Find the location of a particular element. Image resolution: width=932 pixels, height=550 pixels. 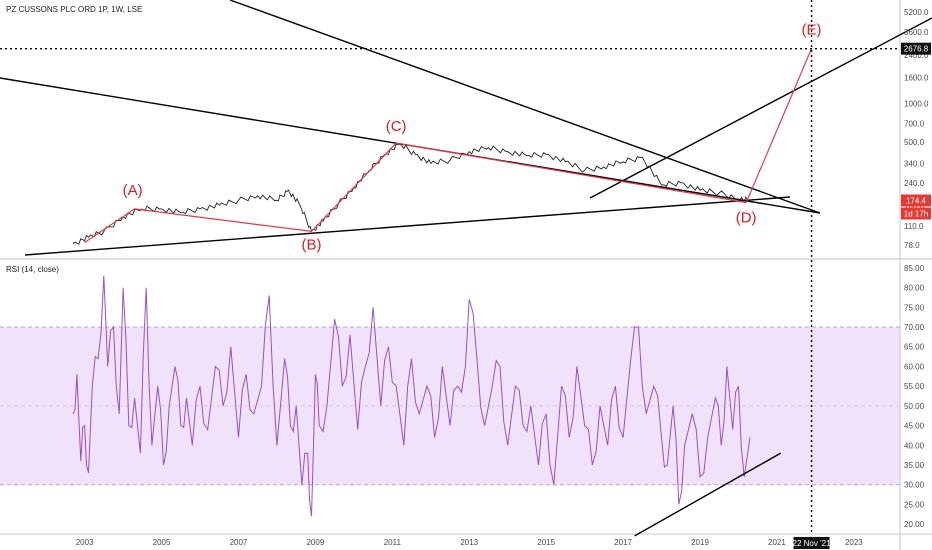

time-tick-label: 2013 is located at coordinates (469, 542).